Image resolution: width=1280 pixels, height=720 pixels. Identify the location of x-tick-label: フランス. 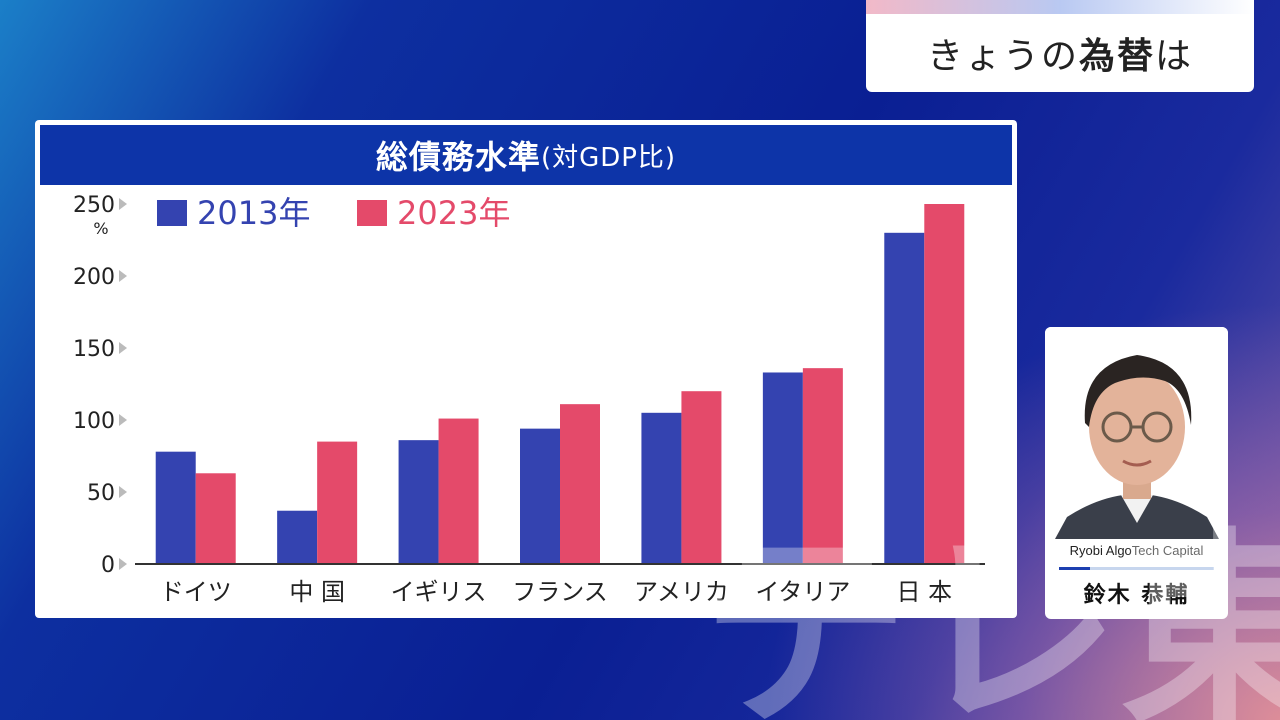
(560, 592).